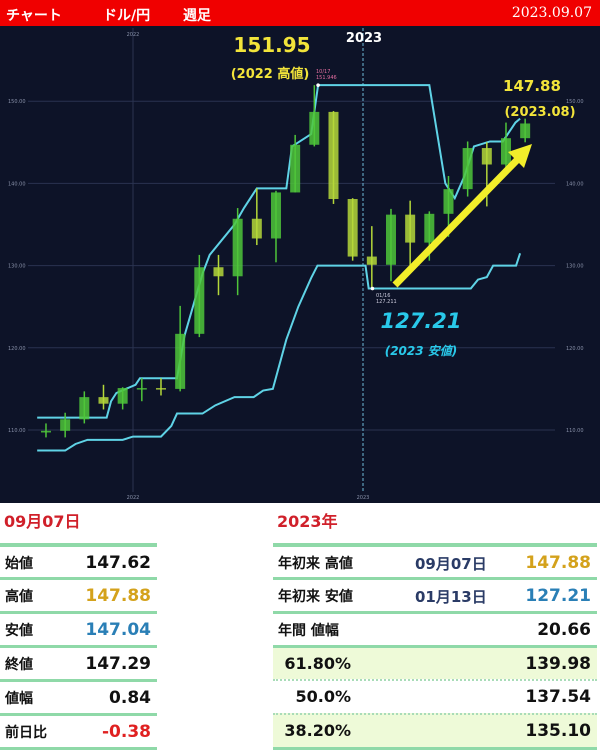 The width and height of the screenshot is (600, 755). What do you see at coordinates (317, 730) in the screenshot?
I see `retracement-pct: 38.20%` at bounding box center [317, 730].